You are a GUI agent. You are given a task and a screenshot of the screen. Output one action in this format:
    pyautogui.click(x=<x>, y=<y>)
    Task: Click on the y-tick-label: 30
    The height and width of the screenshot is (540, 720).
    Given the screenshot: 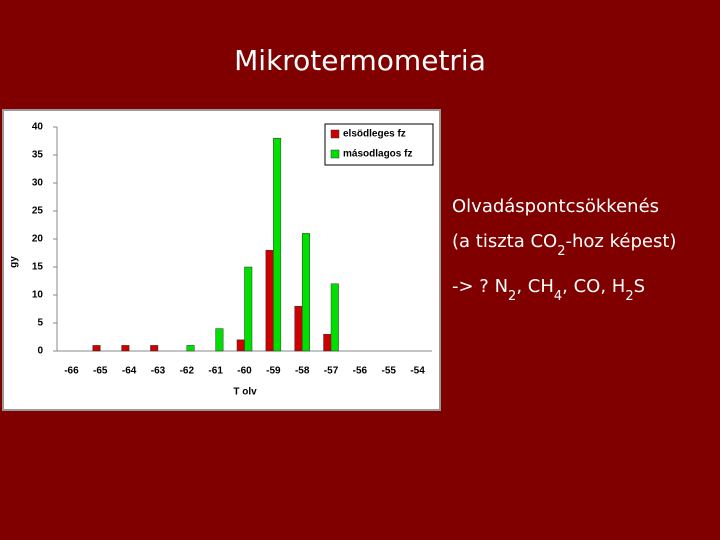 What is the action you would take?
    pyautogui.click(x=38, y=183)
    